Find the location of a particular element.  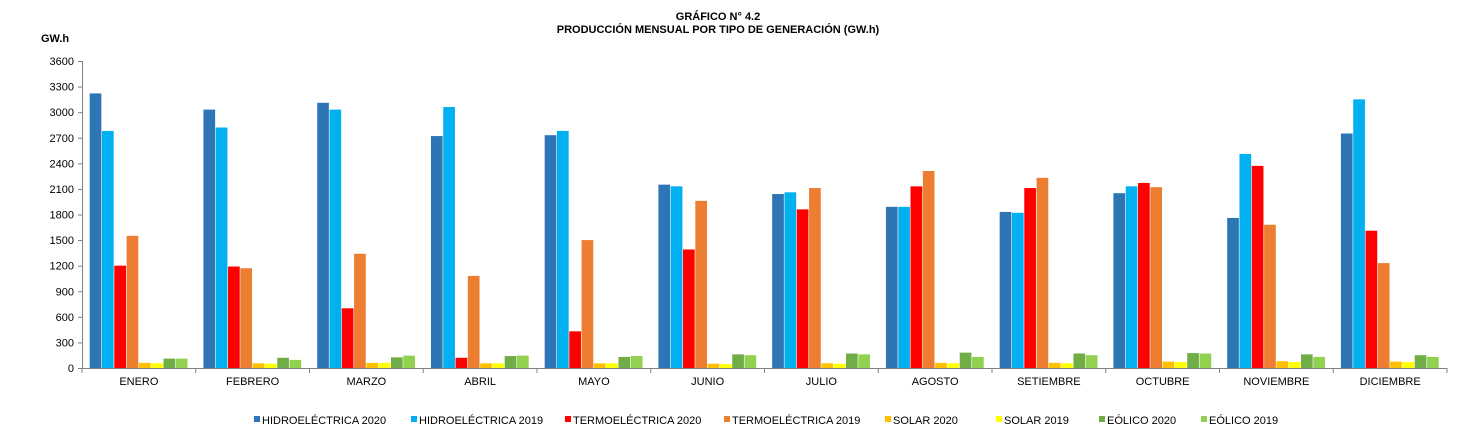

x-tick-label: MARZO is located at coordinates (367, 382).